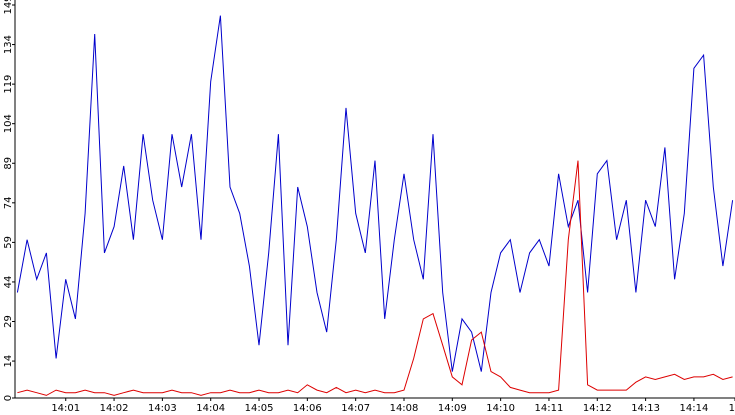 The width and height of the screenshot is (735, 415). Describe the element at coordinates (8, 398) in the screenshot. I see `y-tick-label: 0` at that location.